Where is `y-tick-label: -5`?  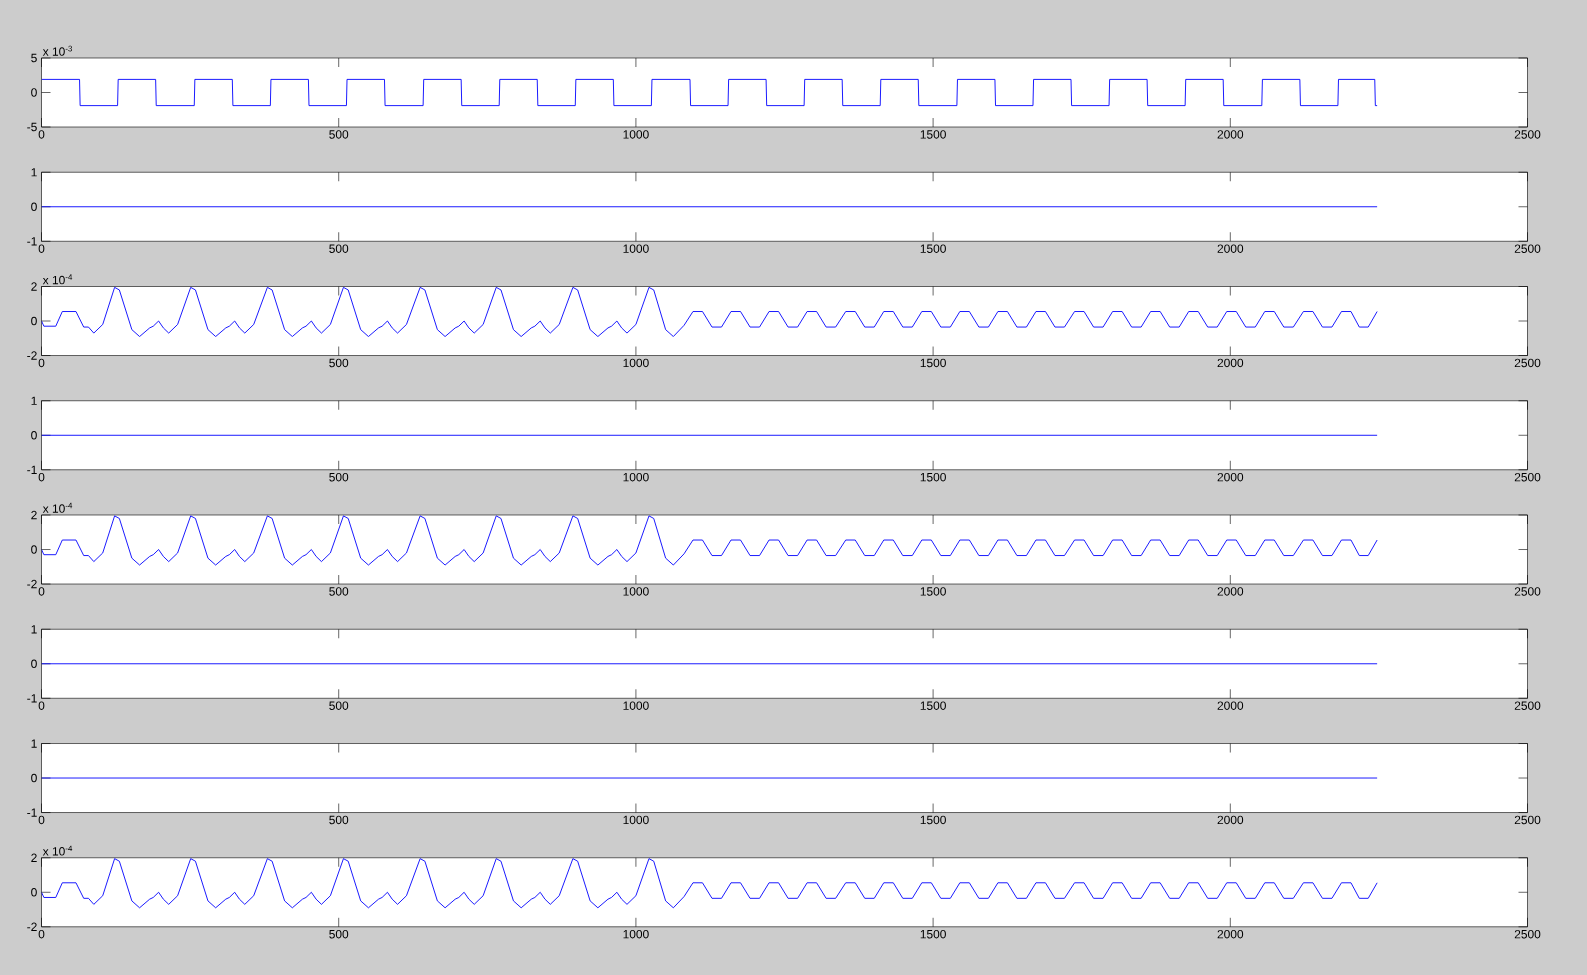
y-tick-label: -5 is located at coordinates (32, 127).